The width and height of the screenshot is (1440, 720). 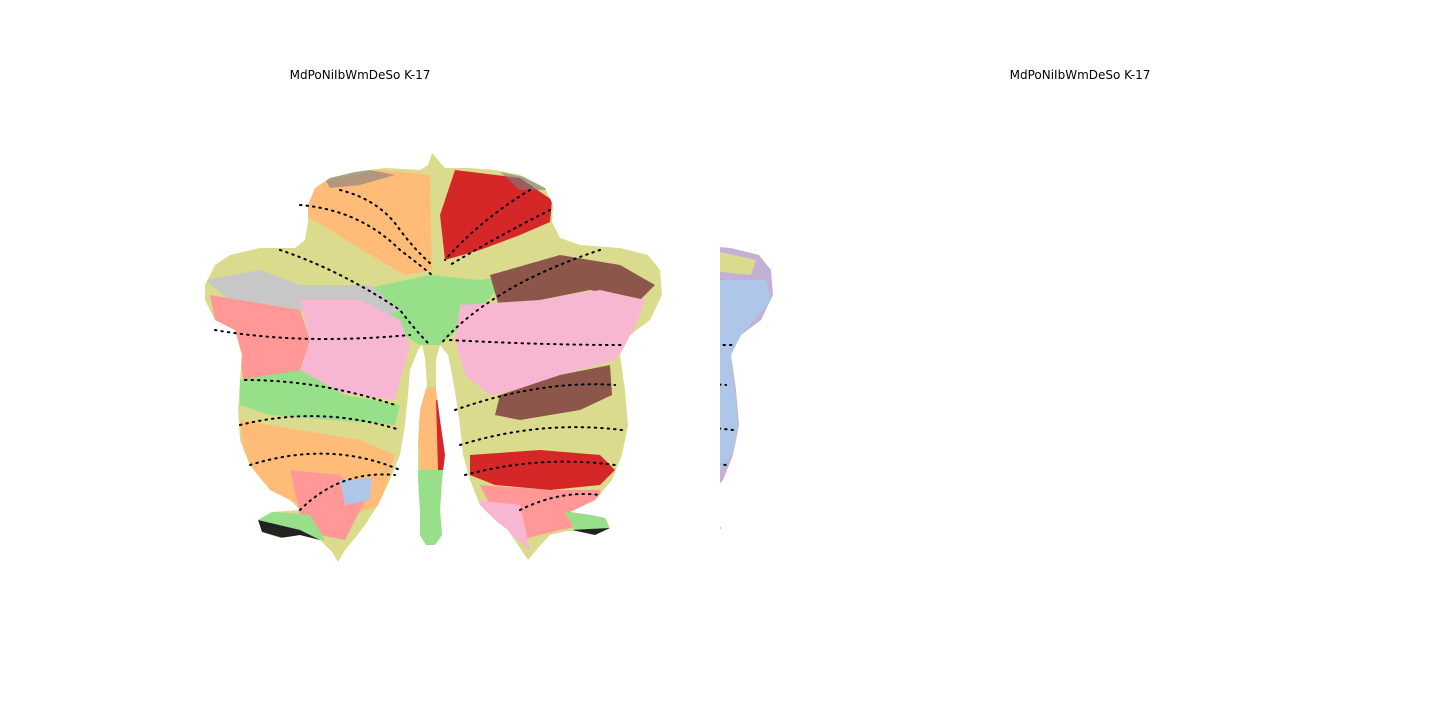 I want to click on light-blue-patch, so click(x=356, y=491).